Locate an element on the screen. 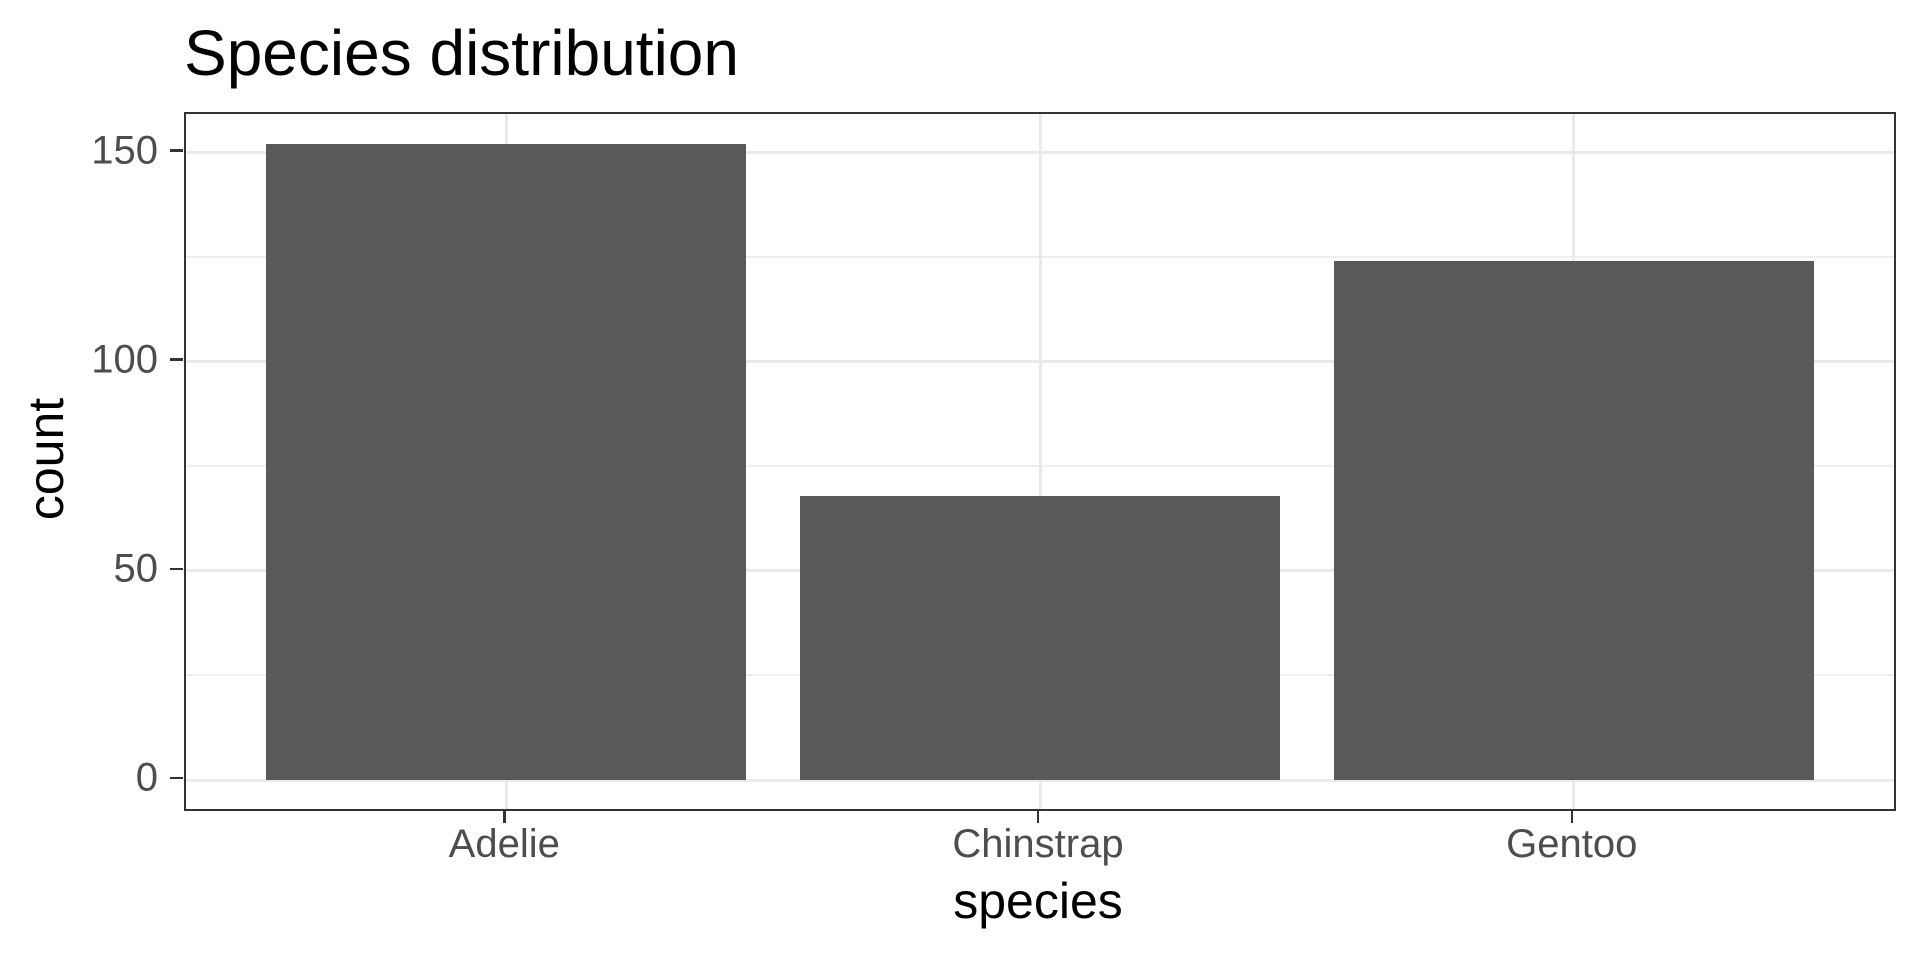 This screenshot has width=1920, height=960. x-tick-label-chinstrap: Chinstrap is located at coordinates (1038, 844).